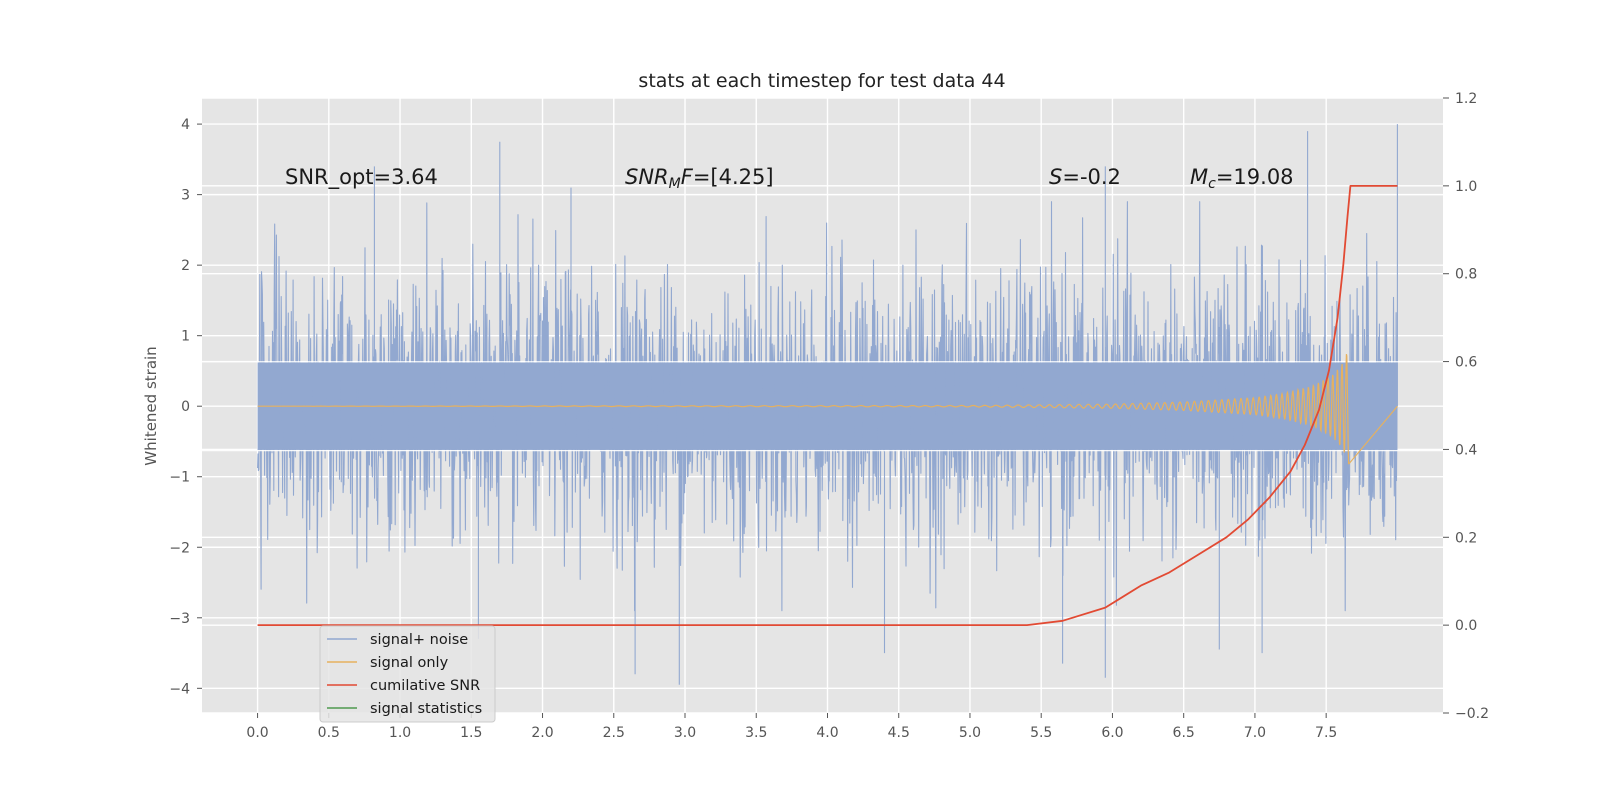 The height and width of the screenshot is (800, 1600). What do you see at coordinates (1466, 406) in the screenshot?
I see `right-y-axis-ticks: −0.2 0.0 0.2 0.4 0.6 0.8 1.0 1.2` at bounding box center [1466, 406].